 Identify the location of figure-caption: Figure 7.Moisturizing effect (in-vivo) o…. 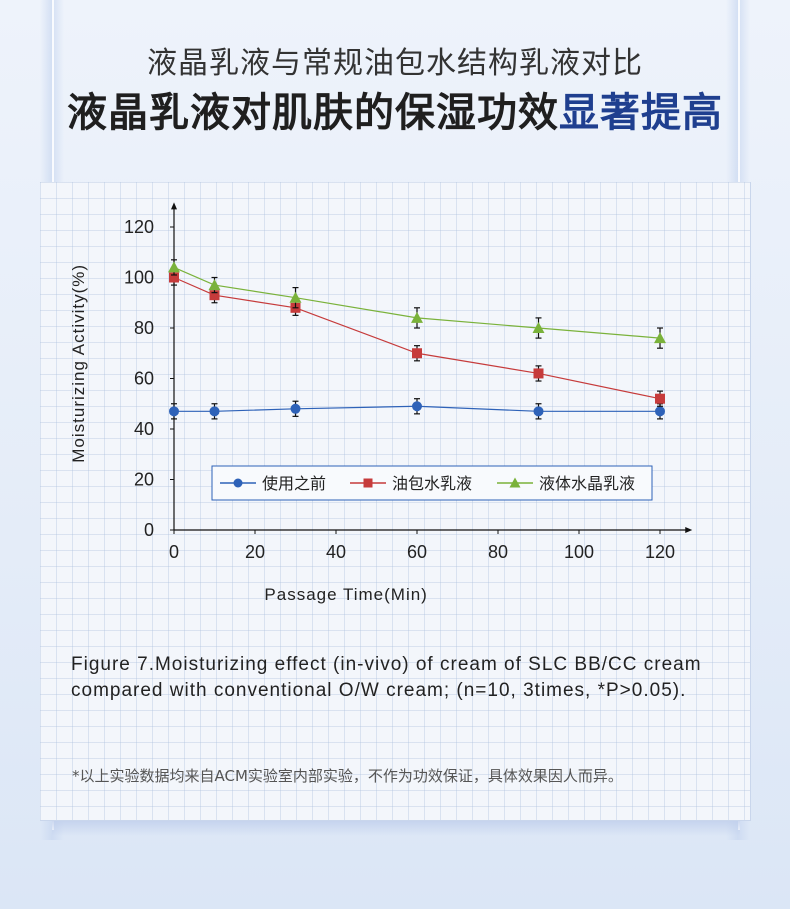
(411, 678).